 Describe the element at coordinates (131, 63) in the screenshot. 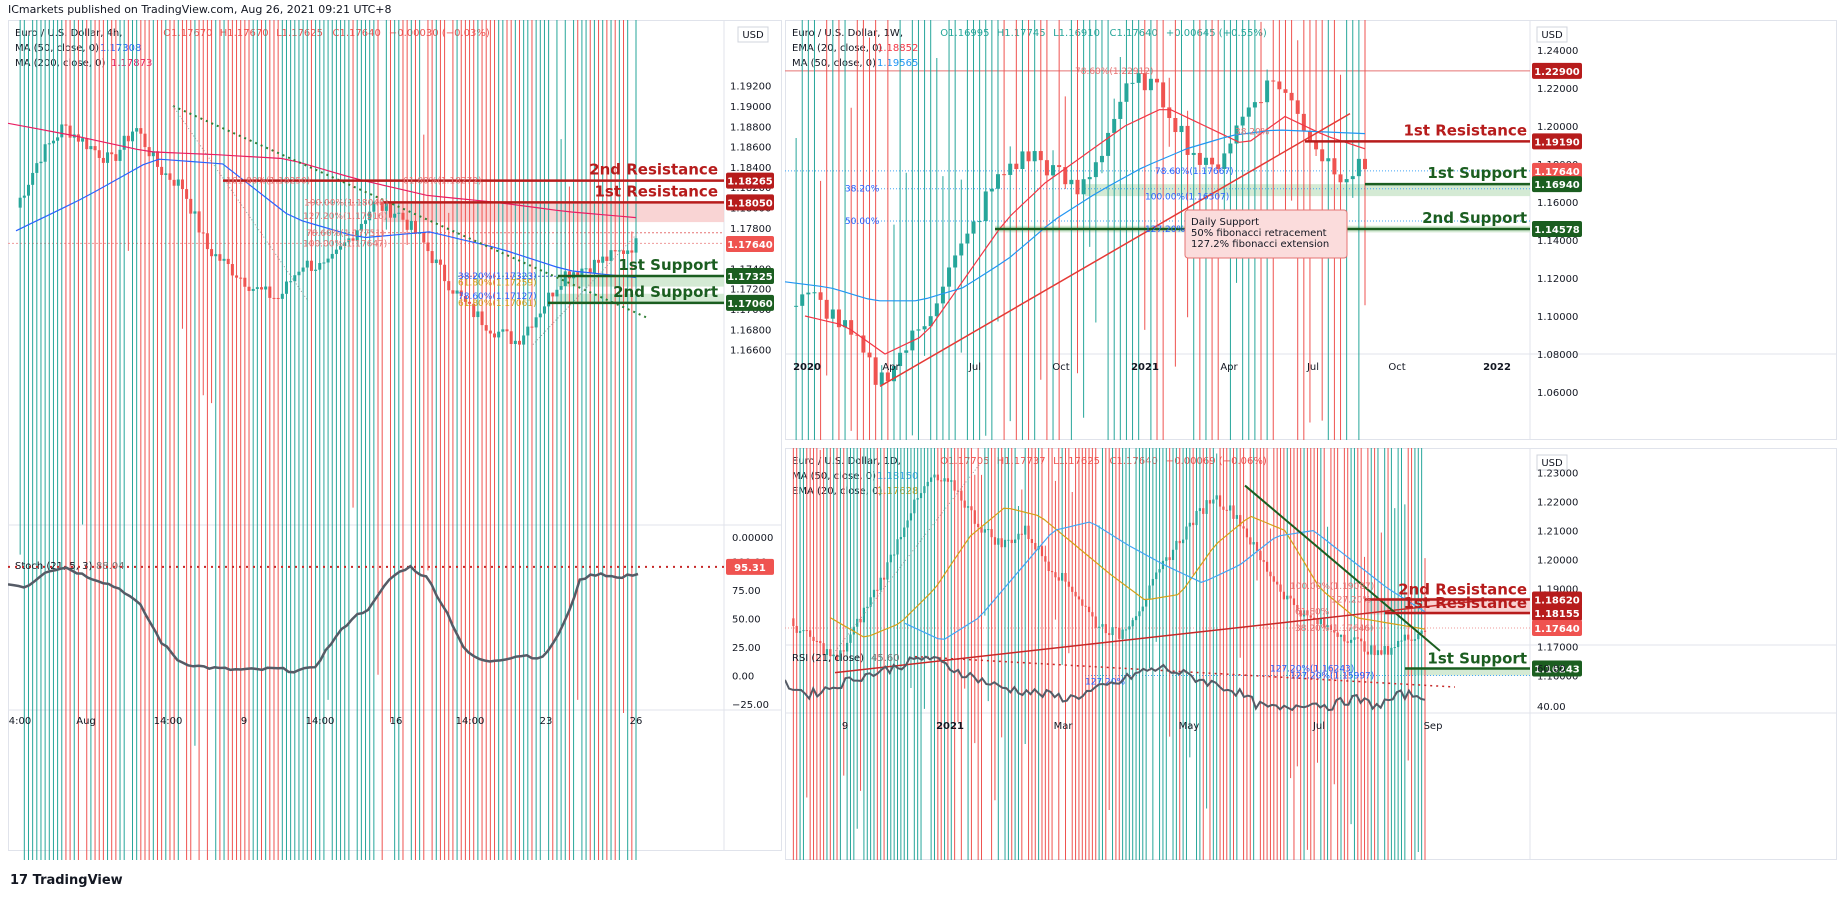

I see `left-ind2-value: 1.17873` at that location.